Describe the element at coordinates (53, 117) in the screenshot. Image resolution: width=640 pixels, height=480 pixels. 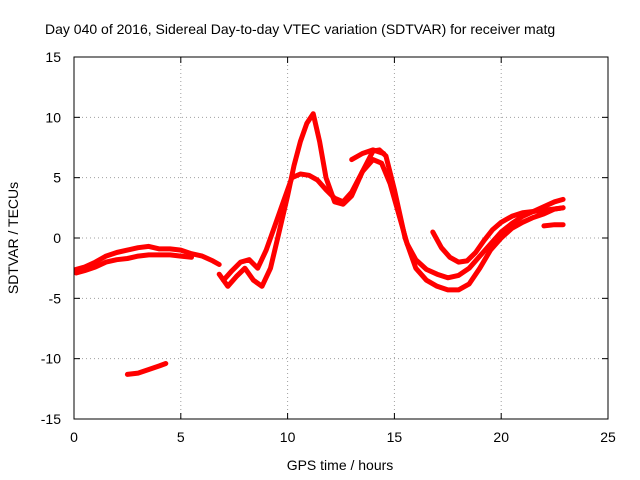
I see `y-tick-label: 10` at that location.